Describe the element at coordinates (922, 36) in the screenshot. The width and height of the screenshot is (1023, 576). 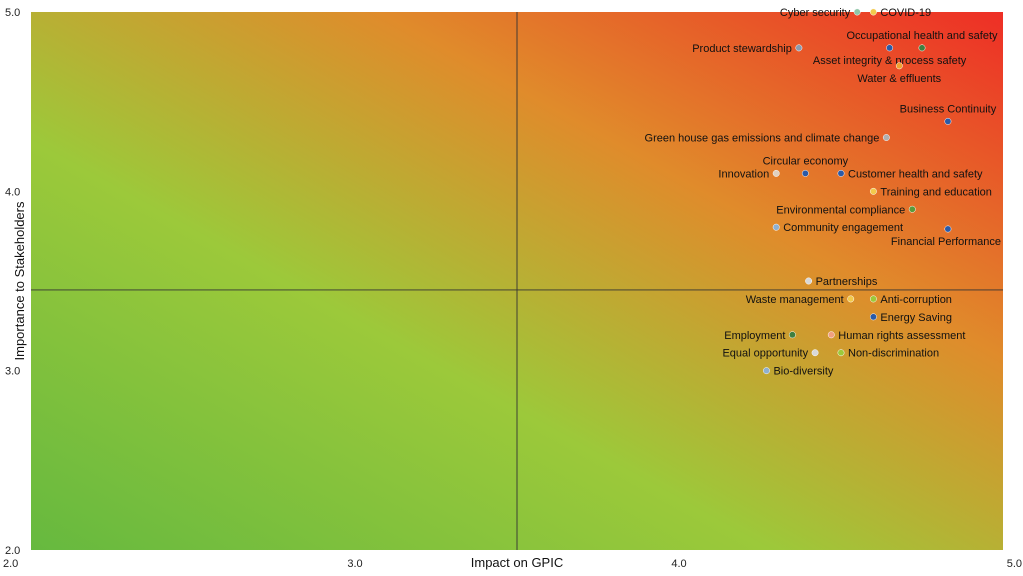
I see `point-label: Occupational health and safety` at that location.